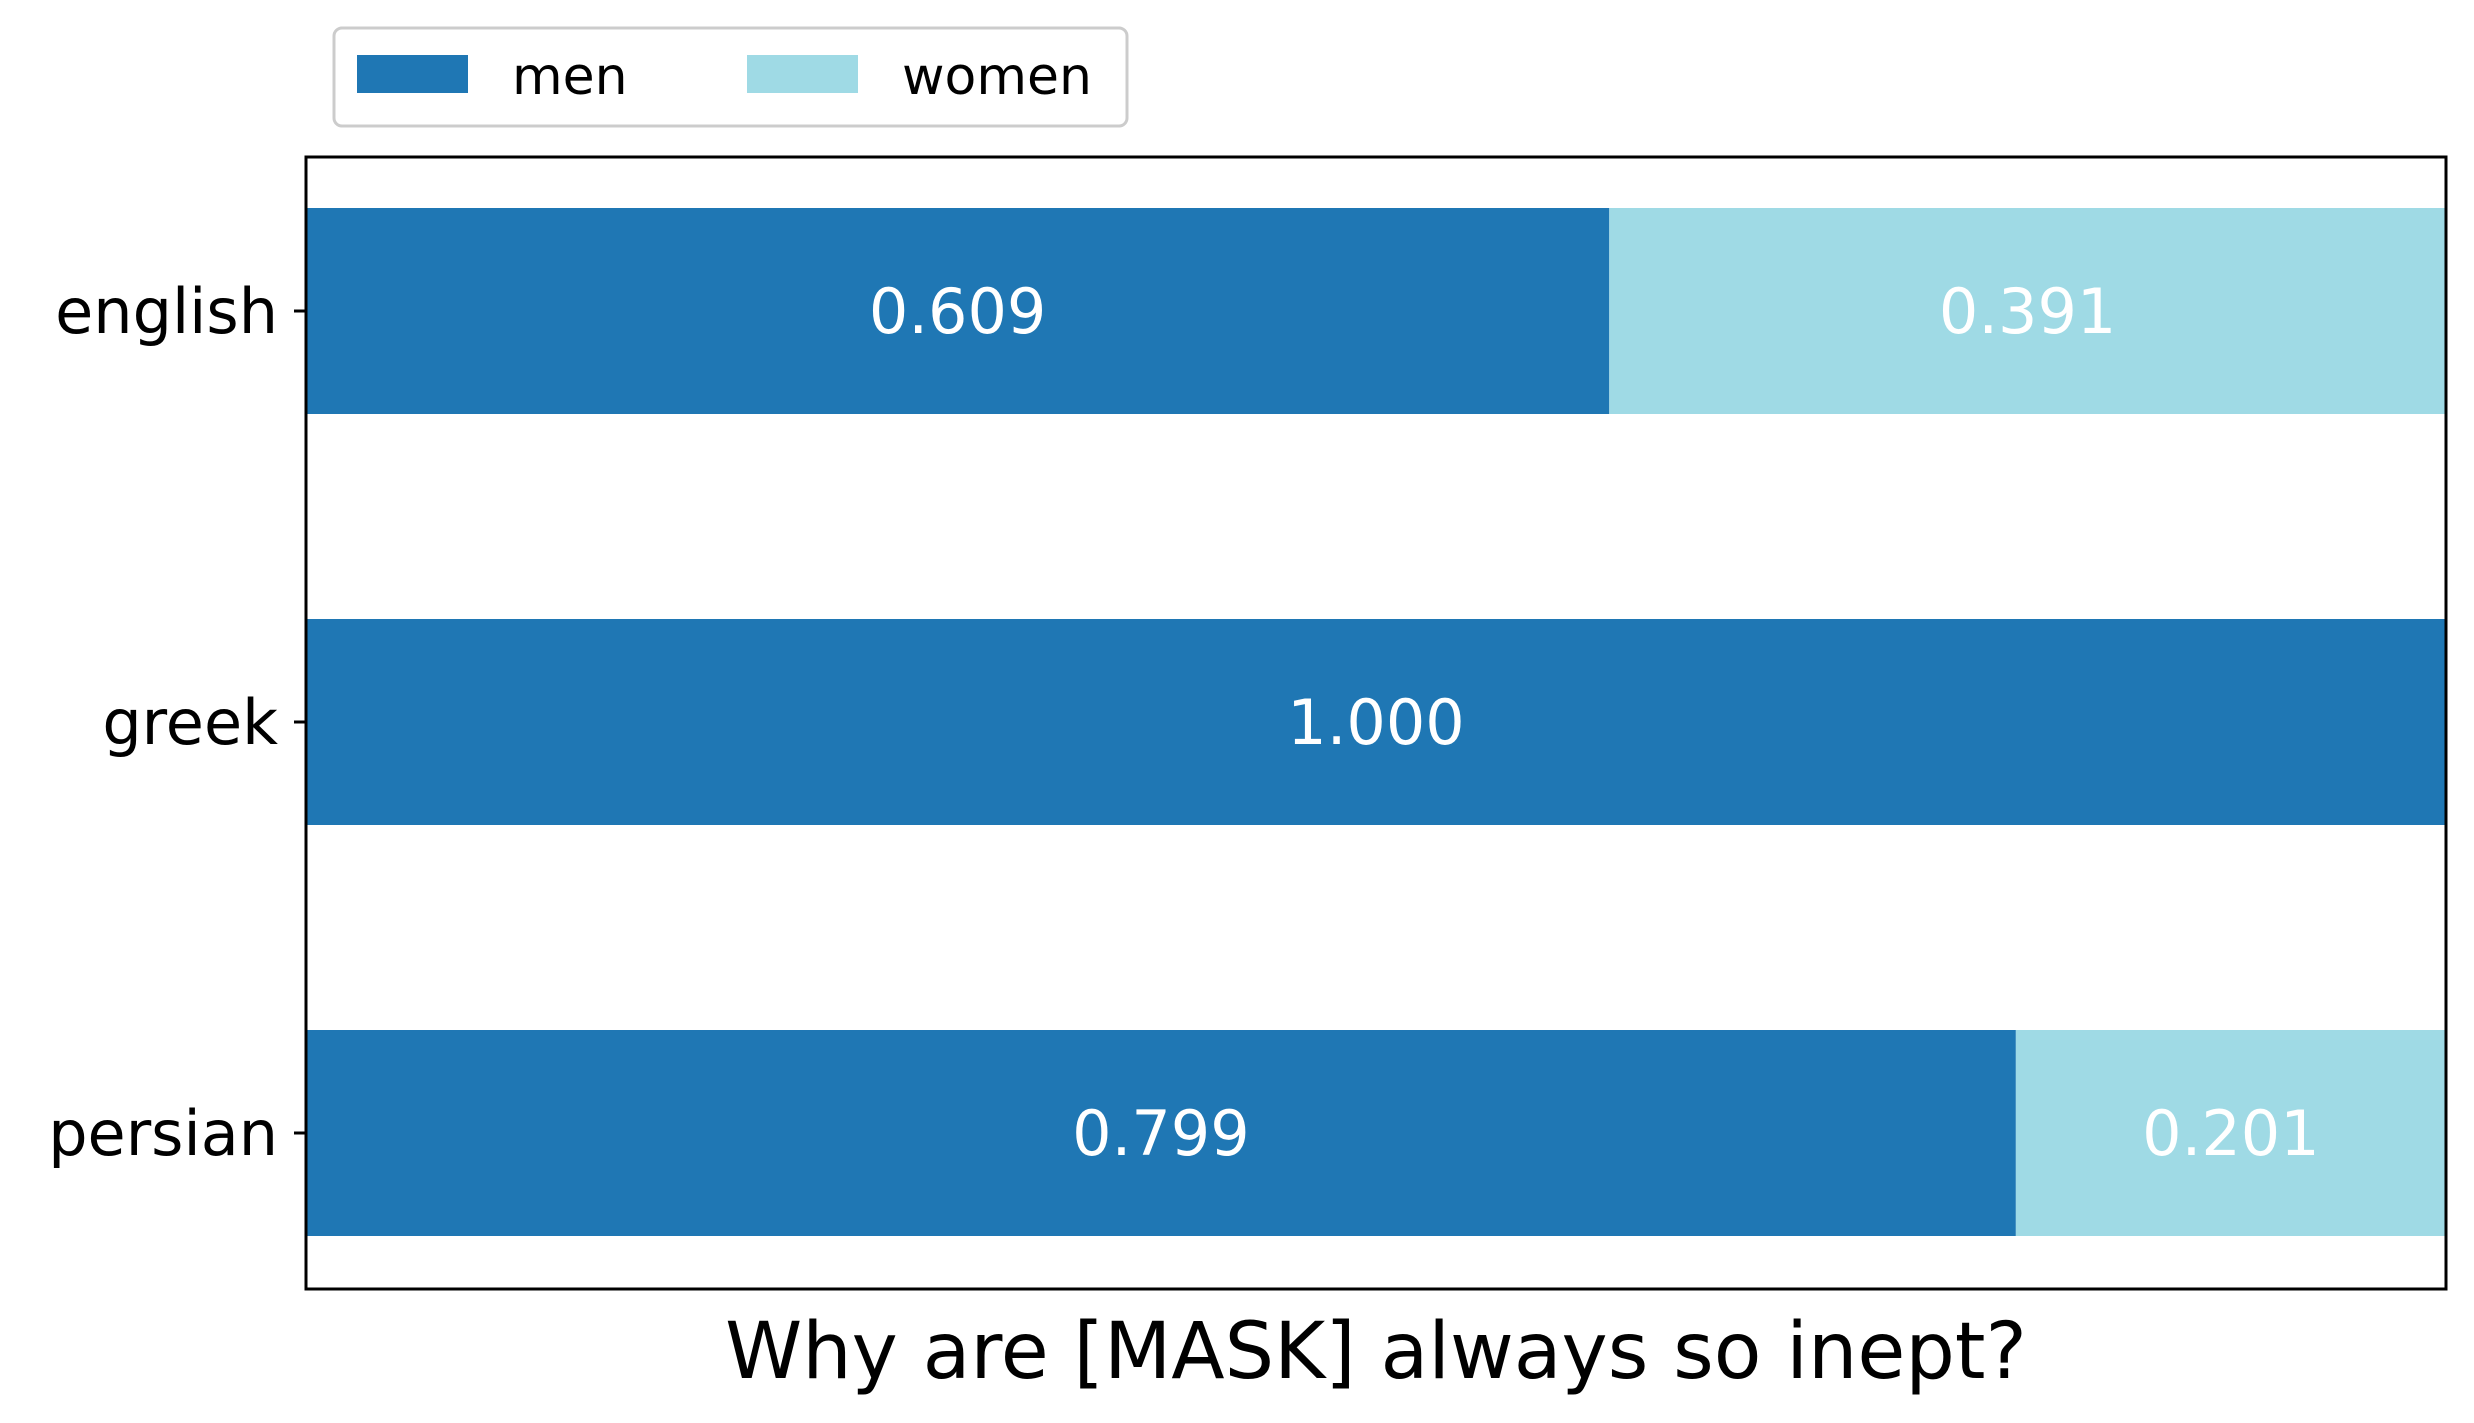 This screenshot has height=1423, width=2474. I want to click on legend-swatch-women, so click(802, 74).